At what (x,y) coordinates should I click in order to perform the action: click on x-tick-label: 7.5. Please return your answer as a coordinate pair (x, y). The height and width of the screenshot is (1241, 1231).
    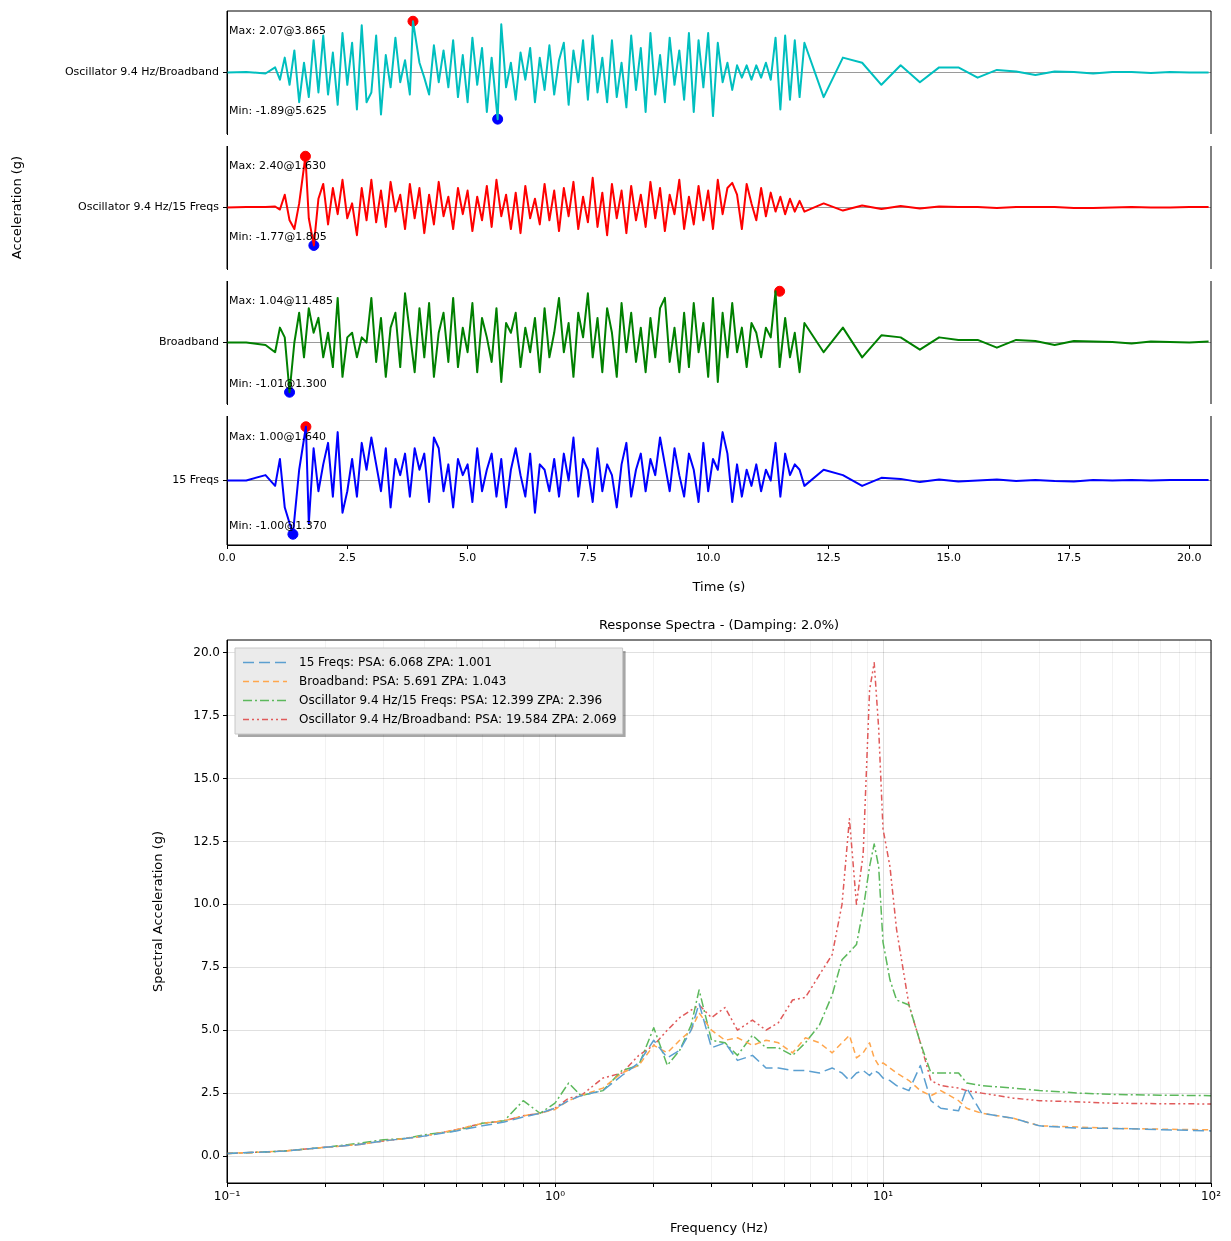
    Looking at the image, I should click on (588, 558).